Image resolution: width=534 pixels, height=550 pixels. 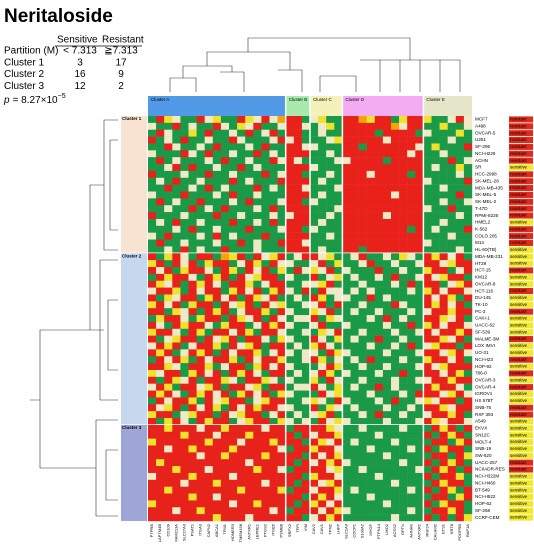 What do you see at coordinates (482, 318) in the screenshot?
I see `cell-line-label: CAKI-1` at bounding box center [482, 318].